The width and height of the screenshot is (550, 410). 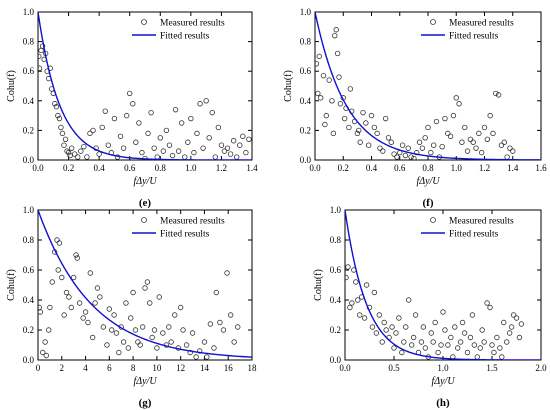 I want to click on x-tick-label: 1.5, so click(x=492, y=368).